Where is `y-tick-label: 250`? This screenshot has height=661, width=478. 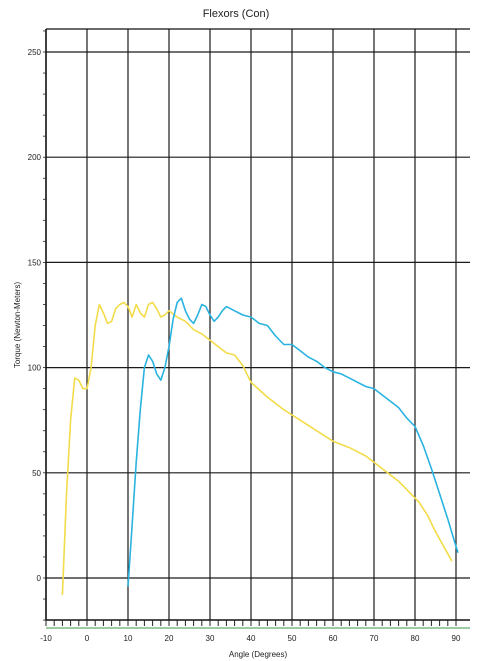 y-tick-label: 250 is located at coordinates (35, 52).